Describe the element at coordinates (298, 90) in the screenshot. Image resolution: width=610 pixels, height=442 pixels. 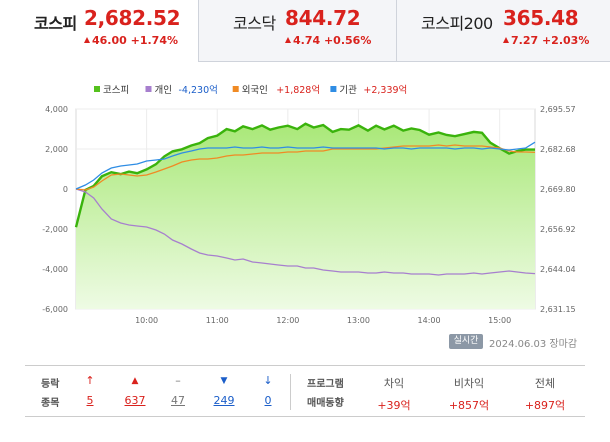
I see `legend-value-2: +1,828억` at that location.